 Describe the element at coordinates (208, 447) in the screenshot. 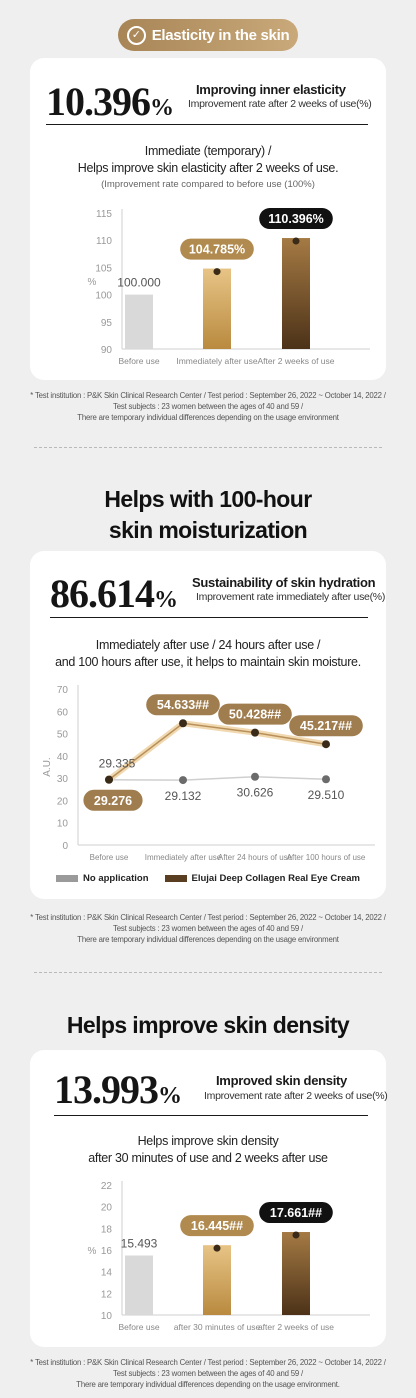

I see `section-divider` at that location.